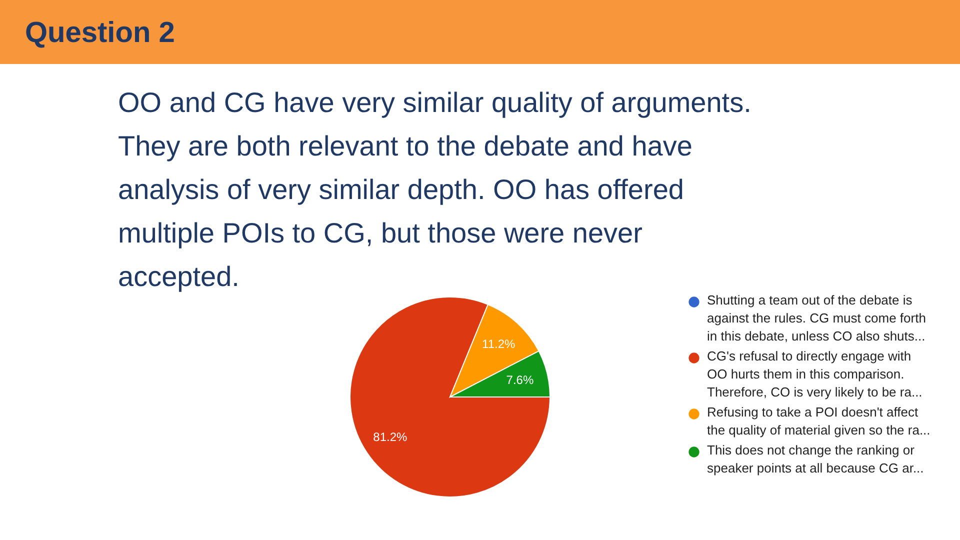 The width and height of the screenshot is (960, 540). What do you see at coordinates (100, 33) in the screenshot?
I see `text: Question 2` at bounding box center [100, 33].